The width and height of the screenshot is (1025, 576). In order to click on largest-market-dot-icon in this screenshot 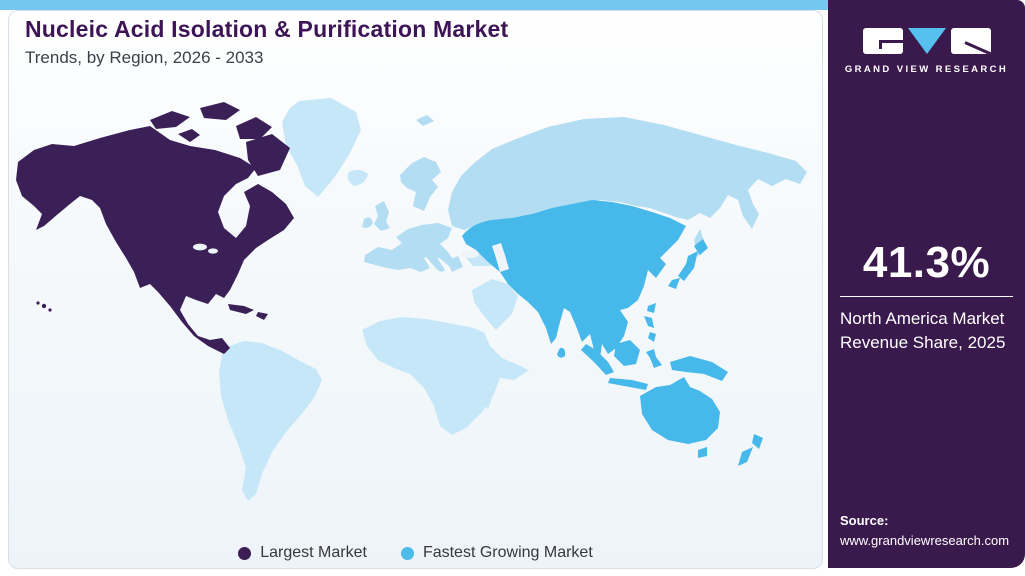, I will do `click(245, 553)`.